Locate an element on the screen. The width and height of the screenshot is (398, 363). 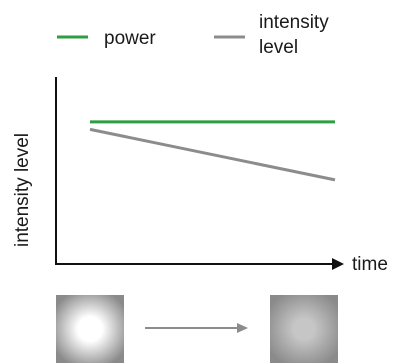
legend-label-power: power is located at coordinates (130, 38).